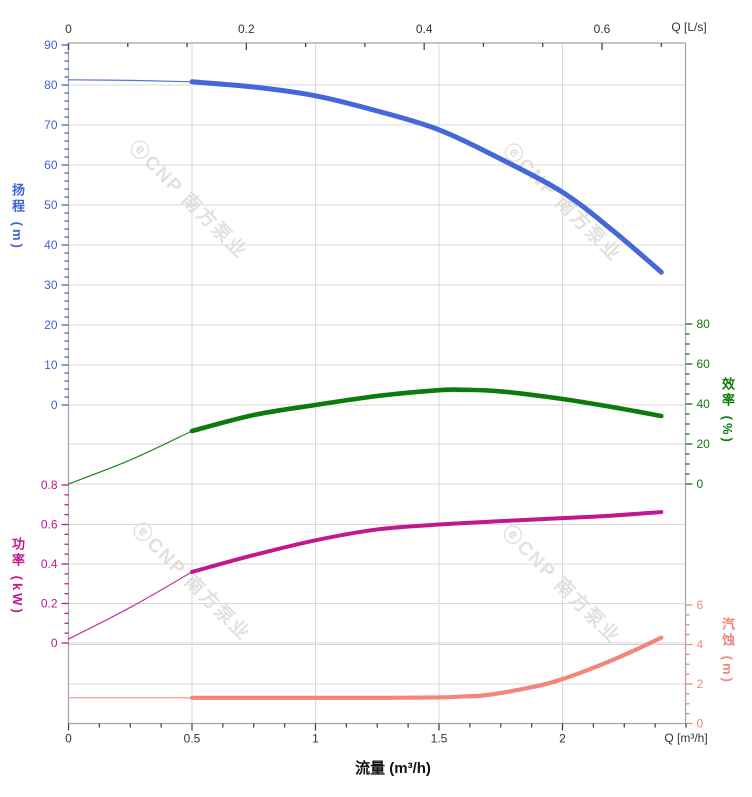 The width and height of the screenshot is (752, 797). What do you see at coordinates (51, 285) in the screenshot?
I see `head_left-tick-label: 30` at bounding box center [51, 285].